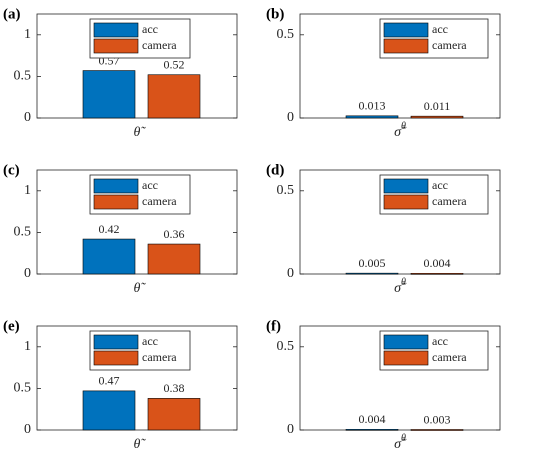 This screenshot has width=550, height=453. I want to click on value-label: 0.013, so click(372, 106).